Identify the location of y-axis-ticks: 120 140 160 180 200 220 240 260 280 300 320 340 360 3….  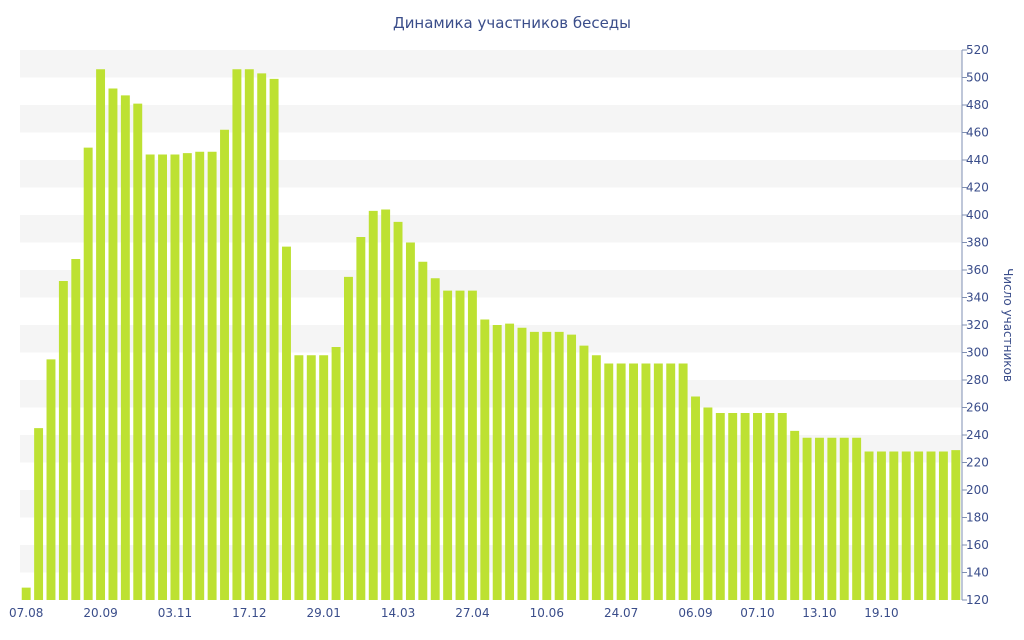
(975, 325).